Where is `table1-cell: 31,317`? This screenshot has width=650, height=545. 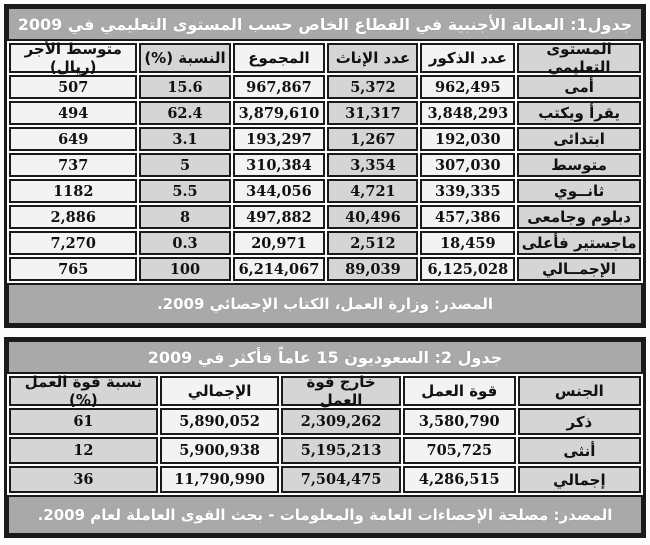 table1-cell: 31,317 is located at coordinates (373, 113).